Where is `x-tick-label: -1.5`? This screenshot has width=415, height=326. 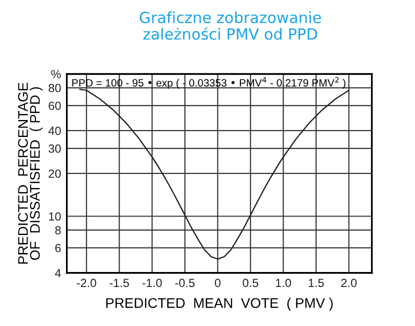 x-tick-label: -1.5 is located at coordinates (119, 283).